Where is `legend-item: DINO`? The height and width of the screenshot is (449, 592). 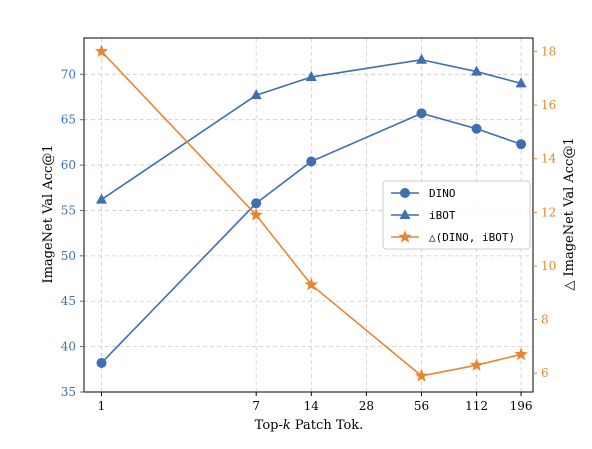
legend-item: DINO is located at coordinates (423, 193).